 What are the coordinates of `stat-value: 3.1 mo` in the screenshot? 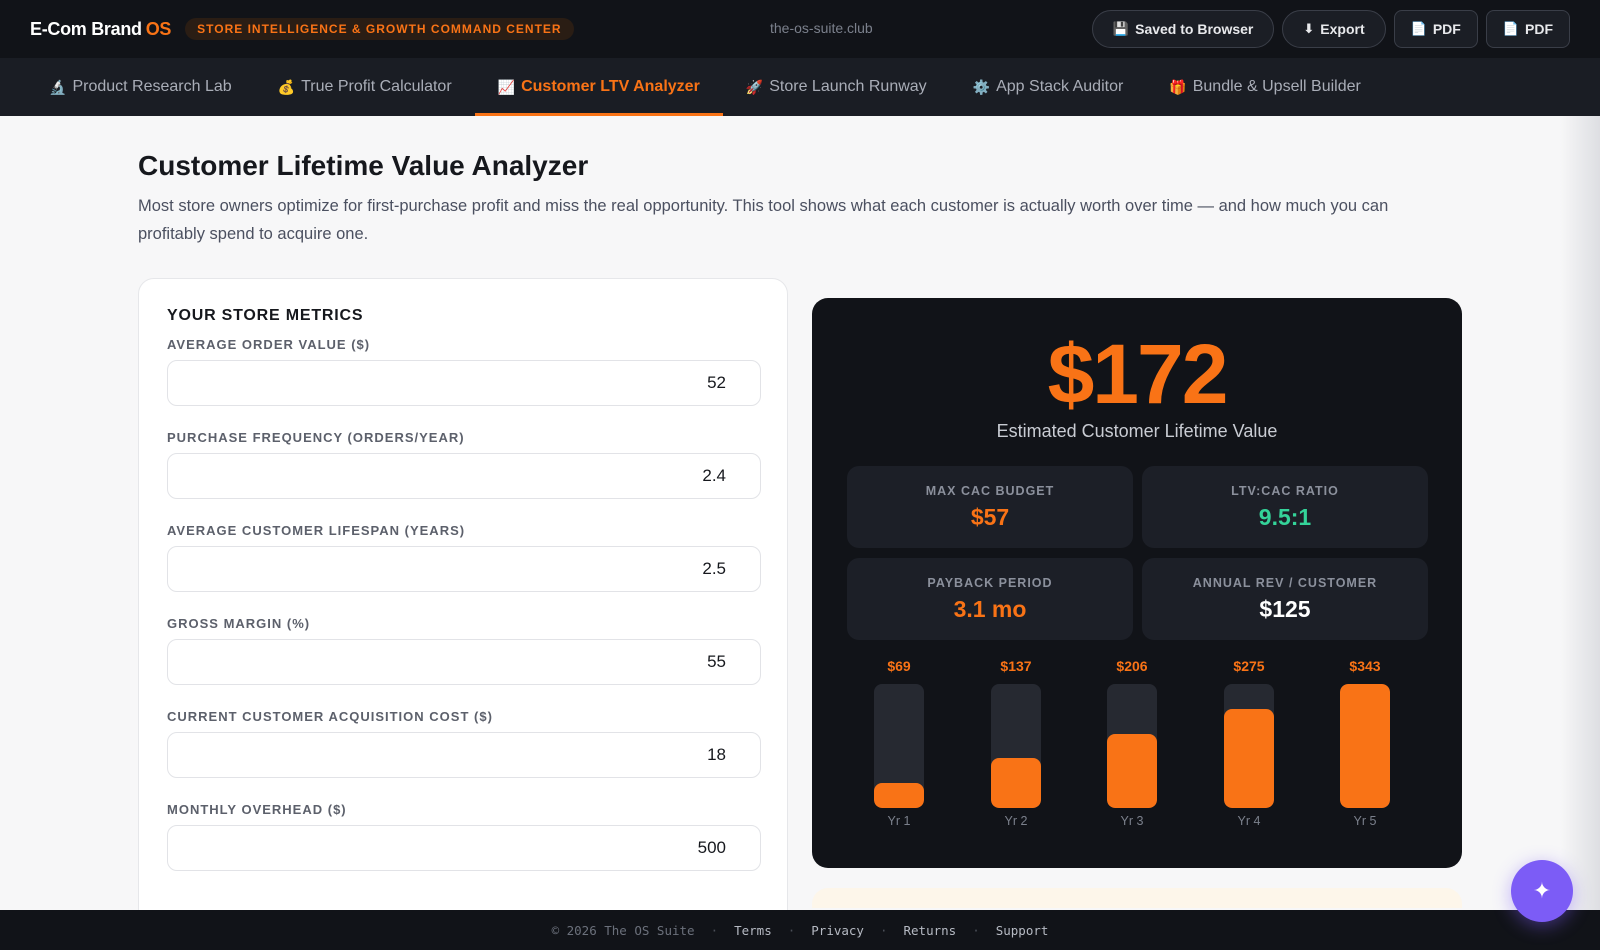 It's located at (990, 609).